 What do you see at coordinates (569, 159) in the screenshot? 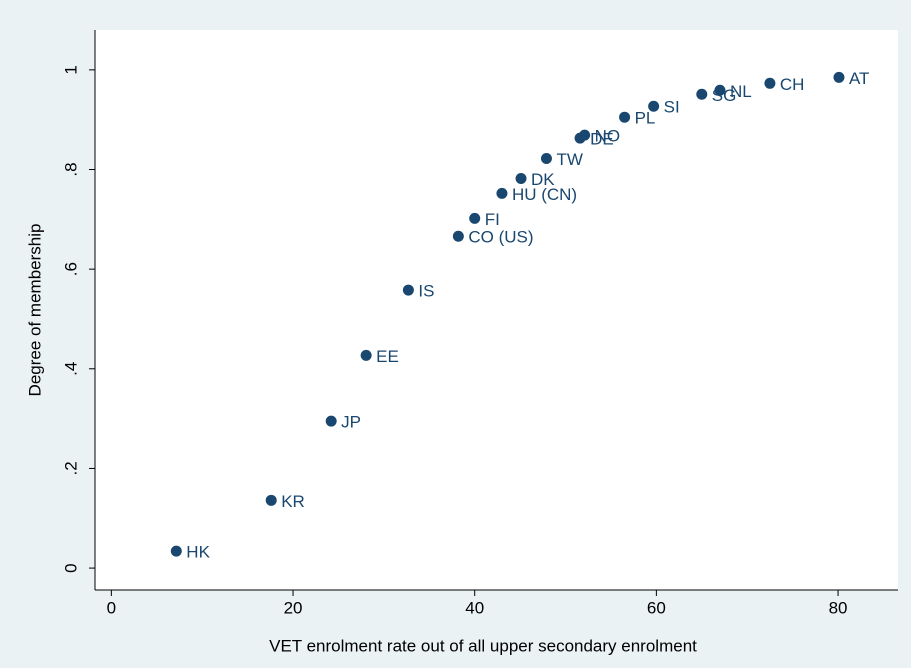
I see `point-label: TW` at bounding box center [569, 159].